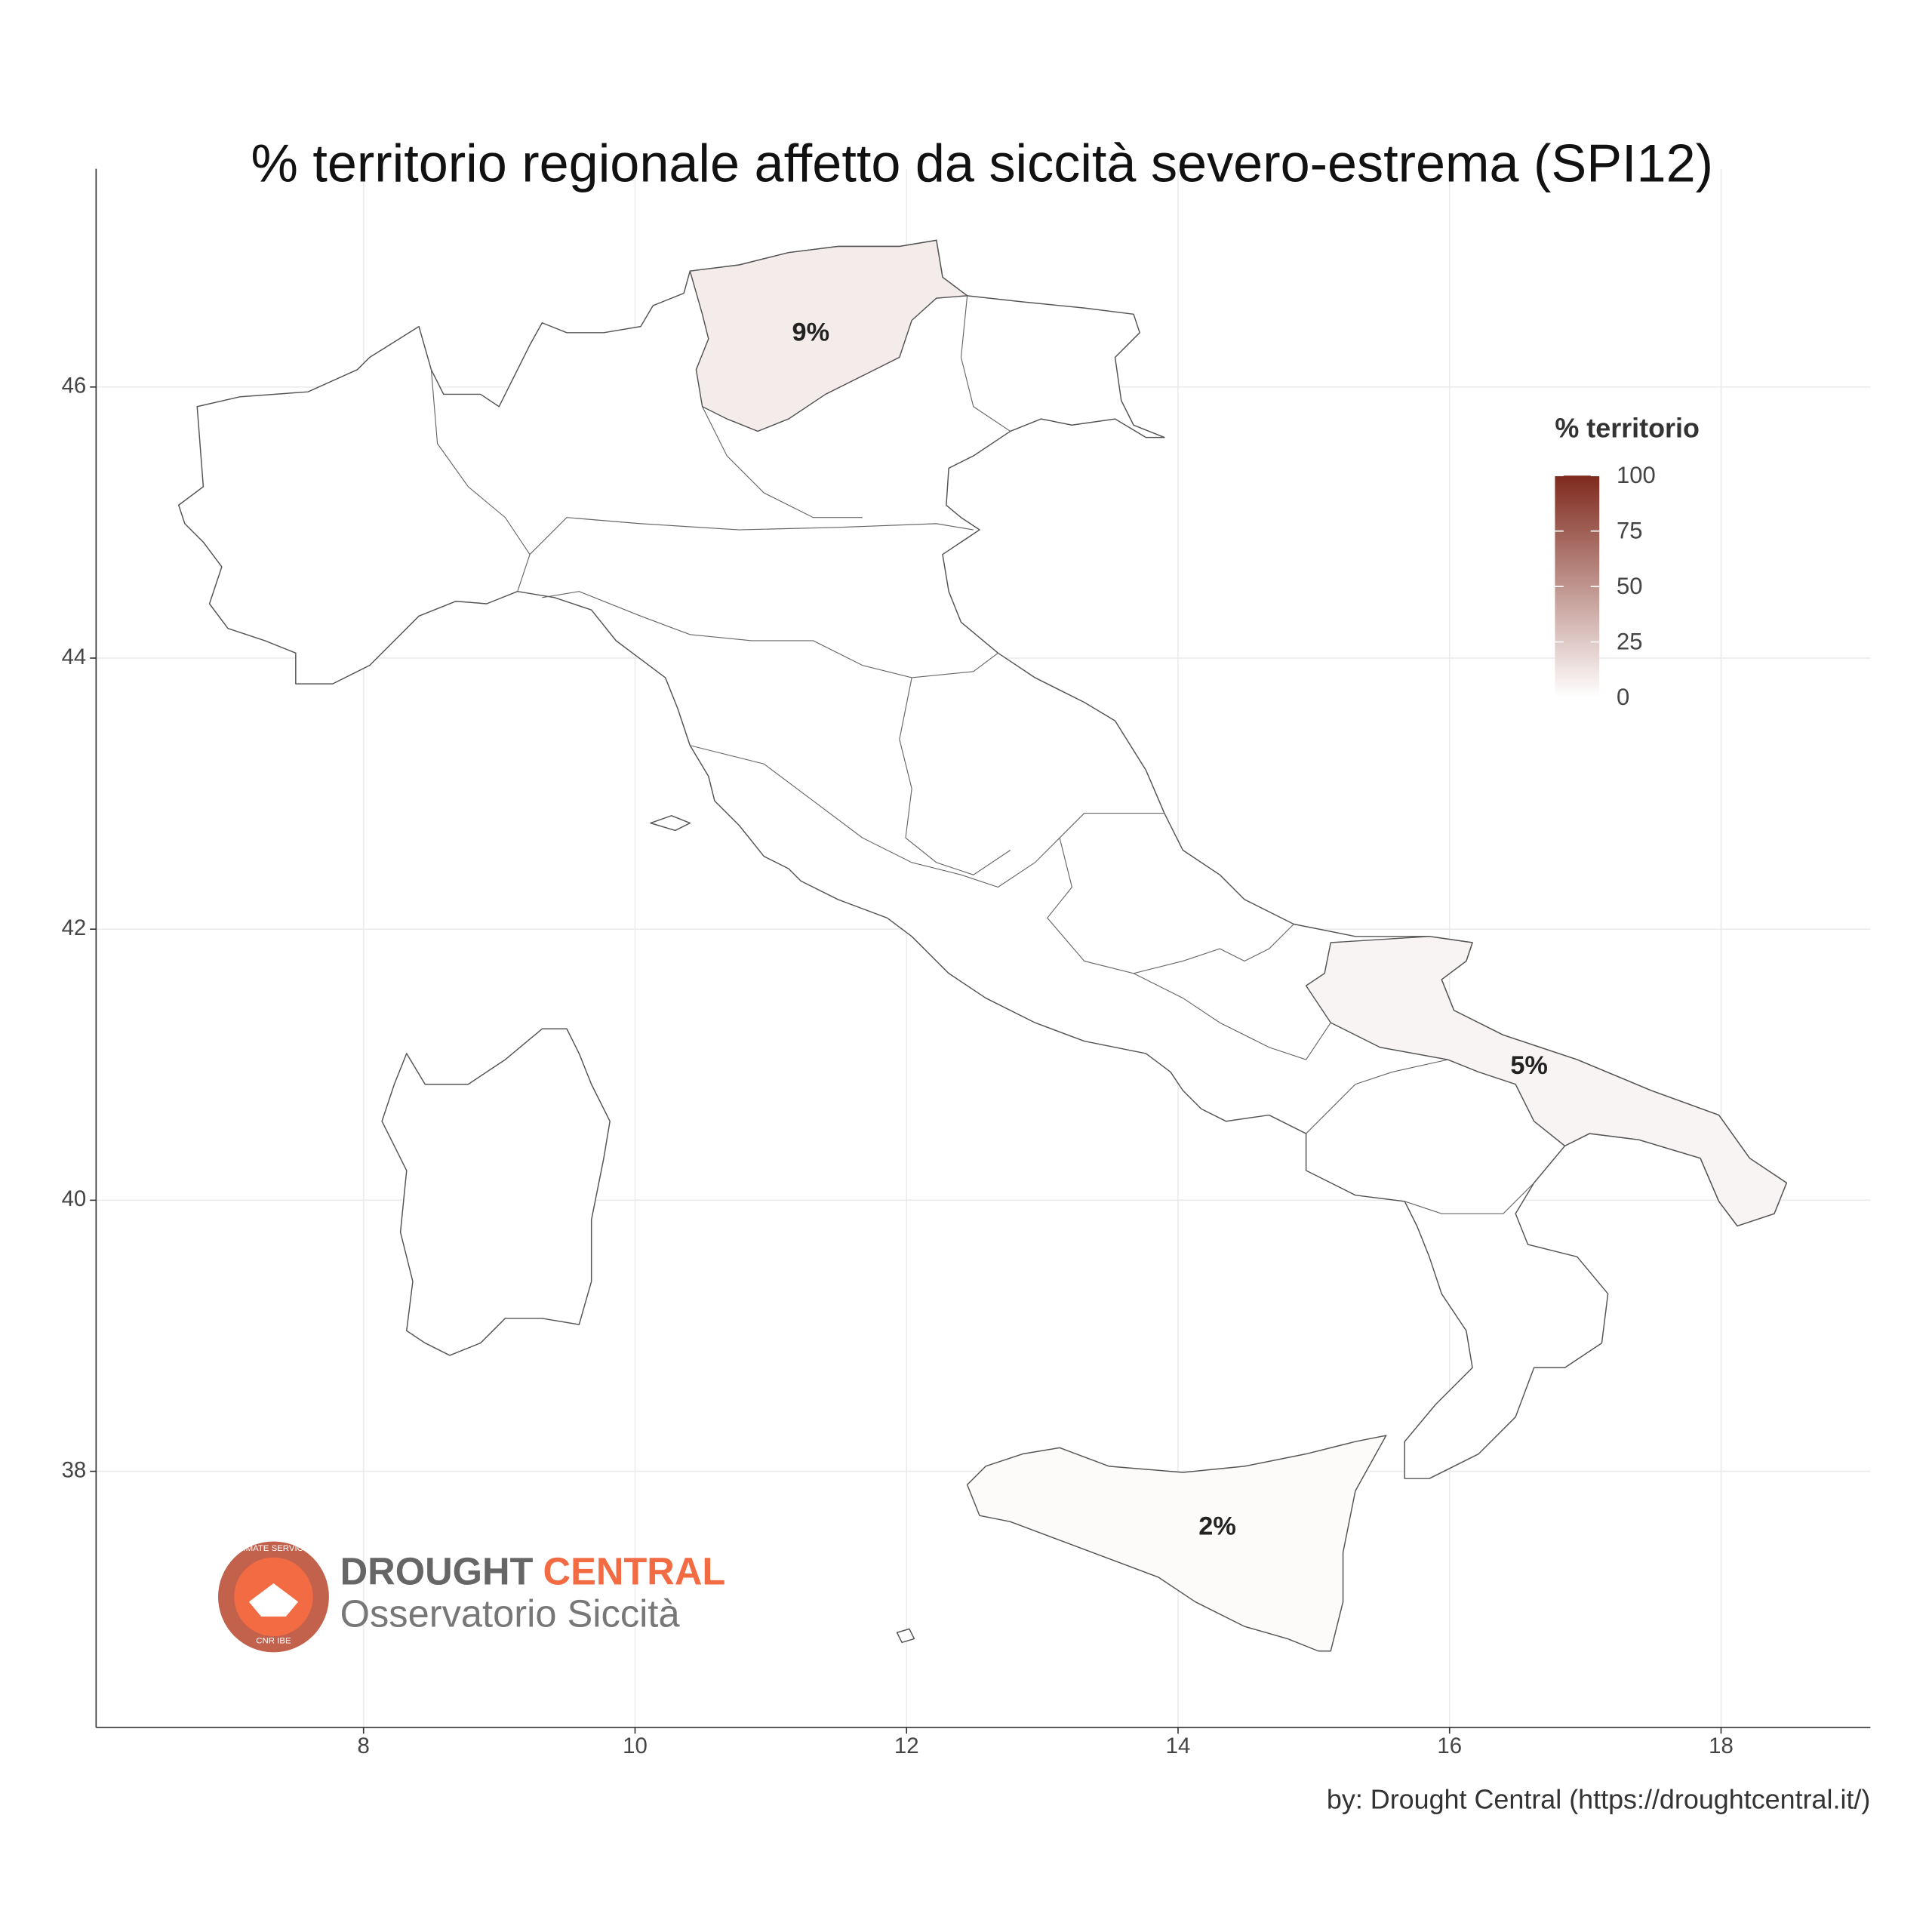 The height and width of the screenshot is (1932, 1932). What do you see at coordinates (1630, 530) in the screenshot?
I see `legend-tick-label: 75` at bounding box center [1630, 530].